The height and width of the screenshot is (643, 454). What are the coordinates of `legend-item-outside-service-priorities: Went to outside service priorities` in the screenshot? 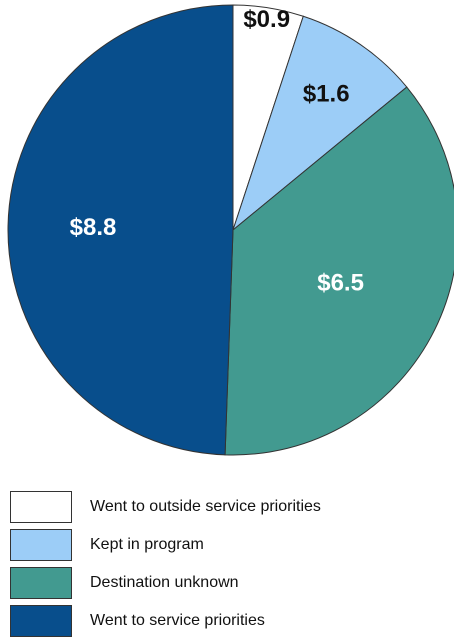 It's located at (225, 507).